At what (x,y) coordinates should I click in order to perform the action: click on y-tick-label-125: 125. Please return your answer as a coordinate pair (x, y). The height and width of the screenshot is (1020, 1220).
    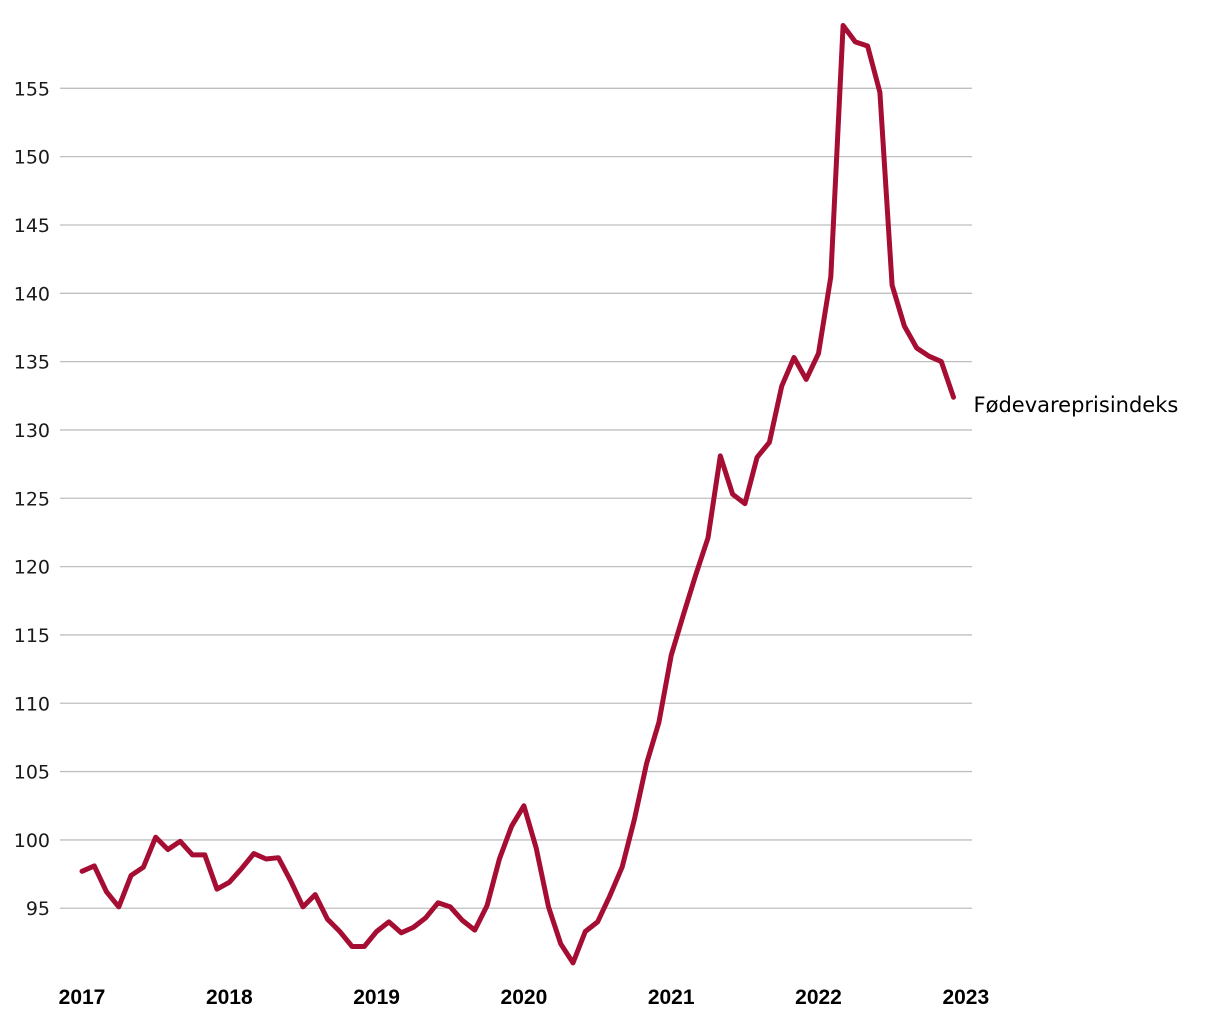
    Looking at the image, I should click on (32, 499).